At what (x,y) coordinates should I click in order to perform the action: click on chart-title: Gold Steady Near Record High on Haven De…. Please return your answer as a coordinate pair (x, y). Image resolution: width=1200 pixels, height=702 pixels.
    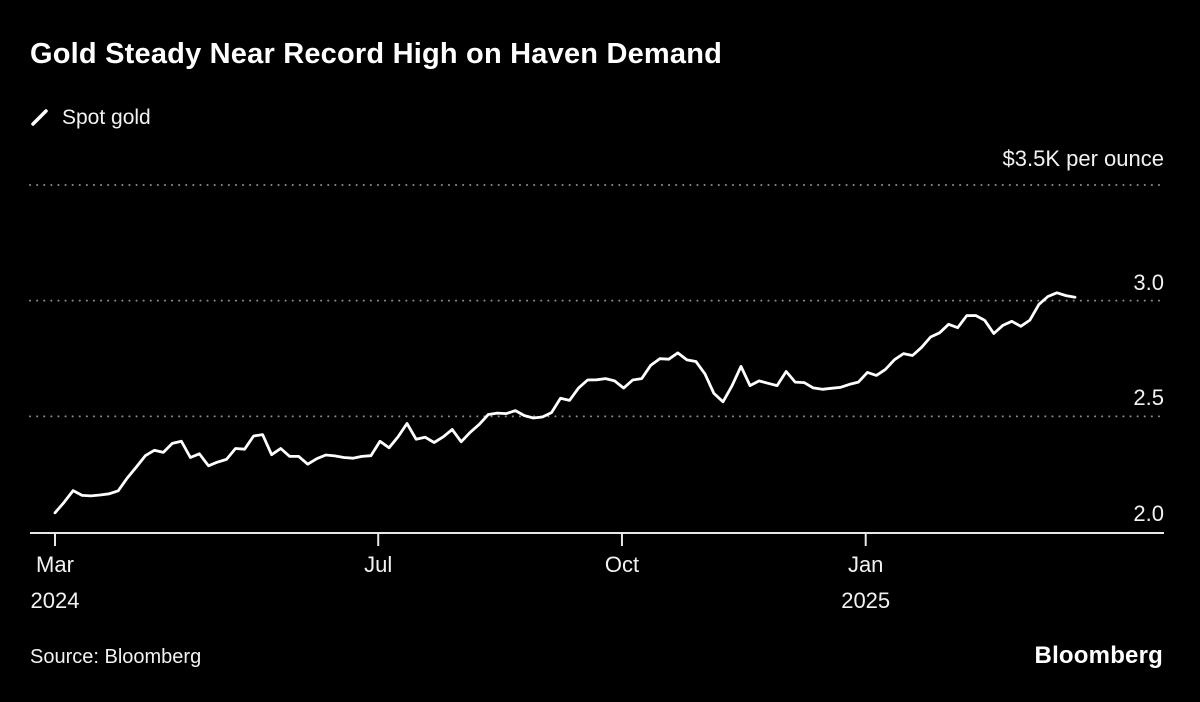
    Looking at the image, I should click on (376, 54).